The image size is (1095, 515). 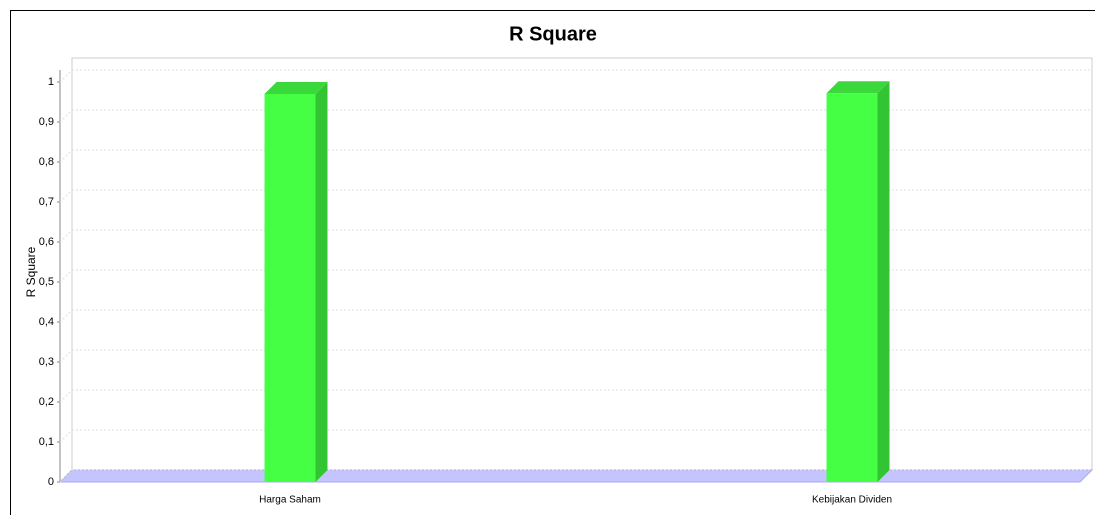 What do you see at coordinates (46, 442) in the screenshot?
I see `y-tick-label: 0,1` at bounding box center [46, 442].